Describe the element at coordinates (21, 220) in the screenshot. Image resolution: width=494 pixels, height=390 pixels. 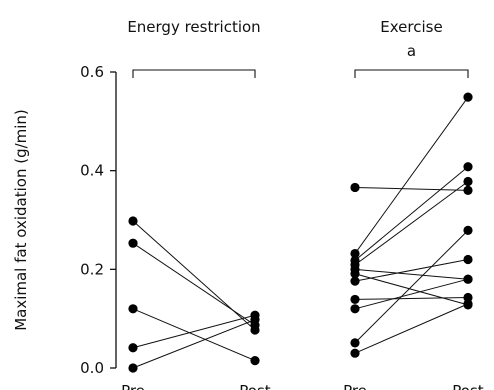
I see `y-axis-label: Maximal fat oxidation (g/min)` at that location.